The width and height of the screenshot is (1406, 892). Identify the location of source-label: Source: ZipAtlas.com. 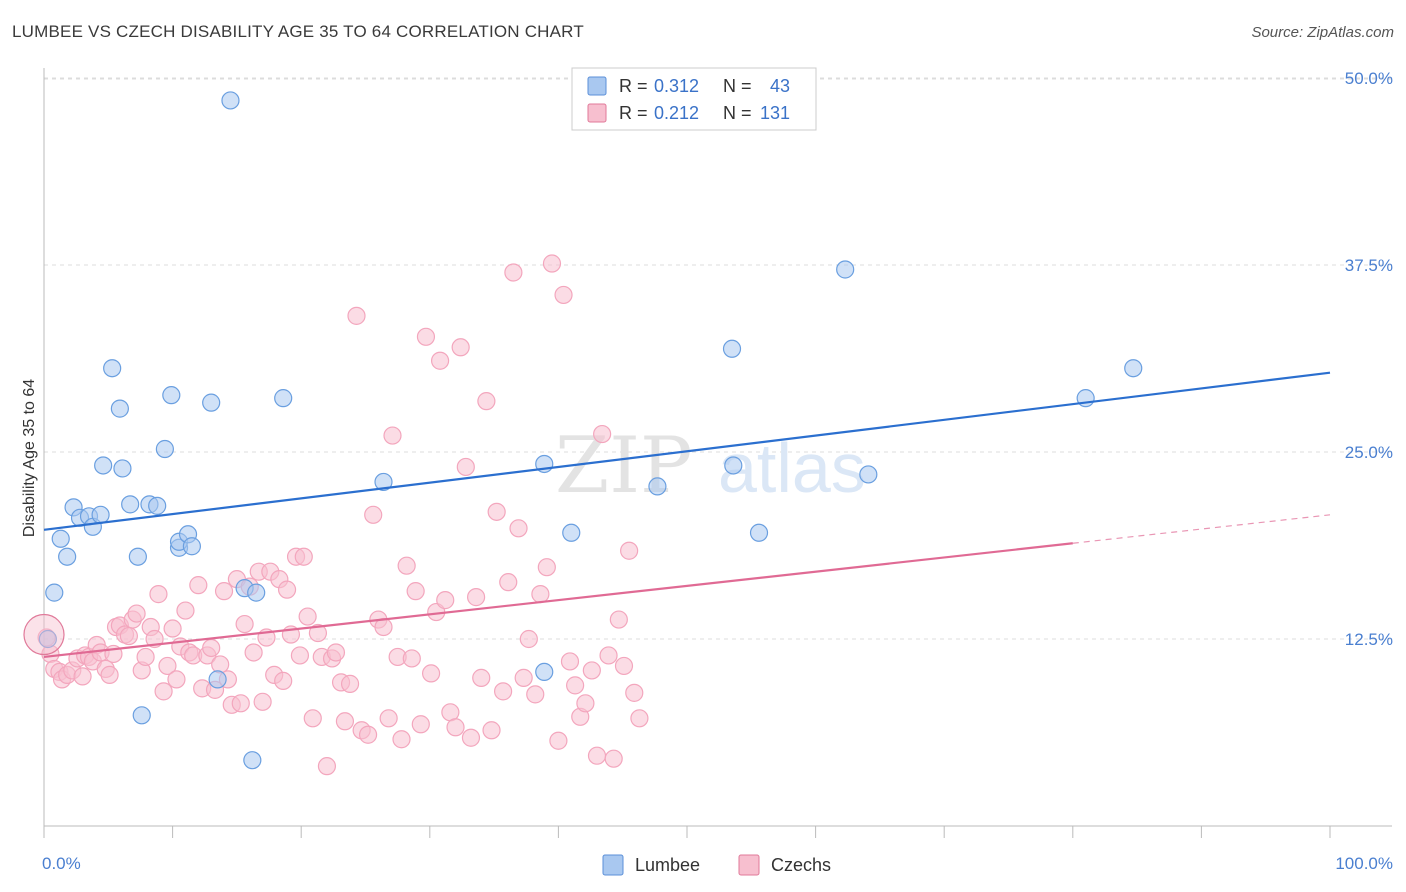
(1322, 32).